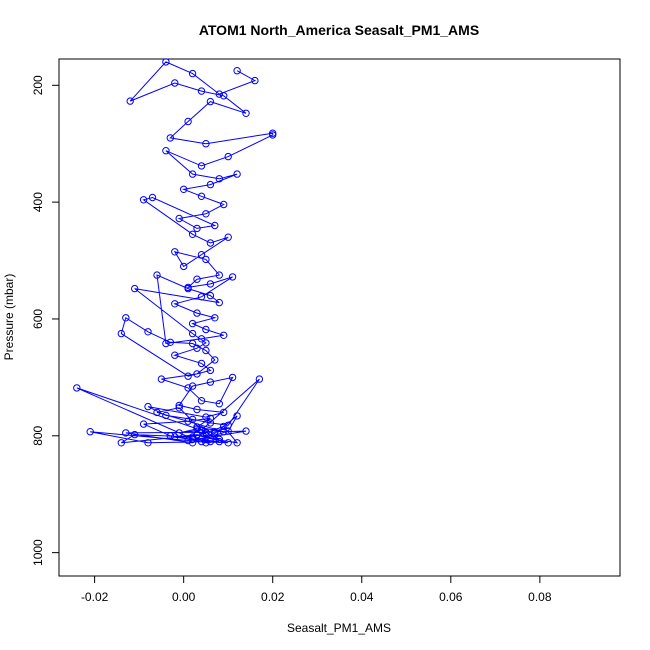 Image resolution: width=650 pixels, height=650 pixels. What do you see at coordinates (9, 317) in the screenshot?
I see `y-axis-label: Pressure (mbar)` at bounding box center [9, 317].